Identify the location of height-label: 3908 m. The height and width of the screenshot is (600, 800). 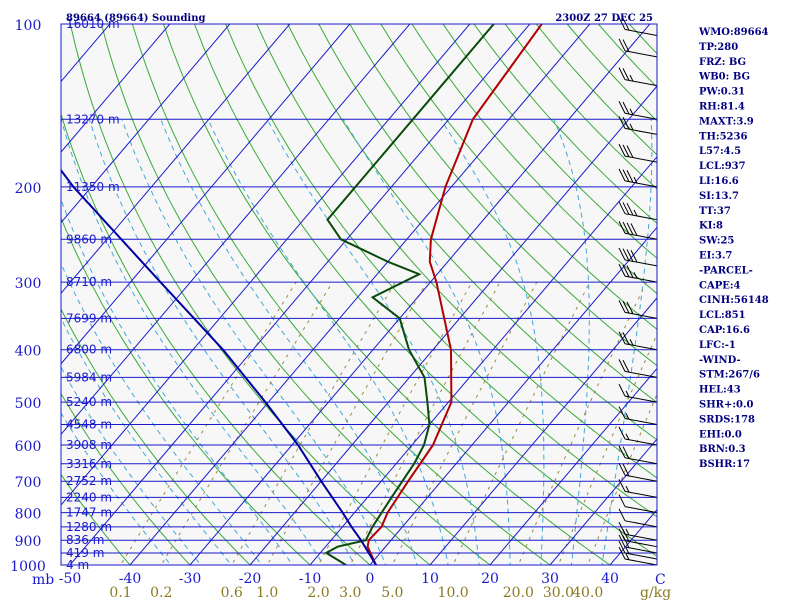
(89, 445).